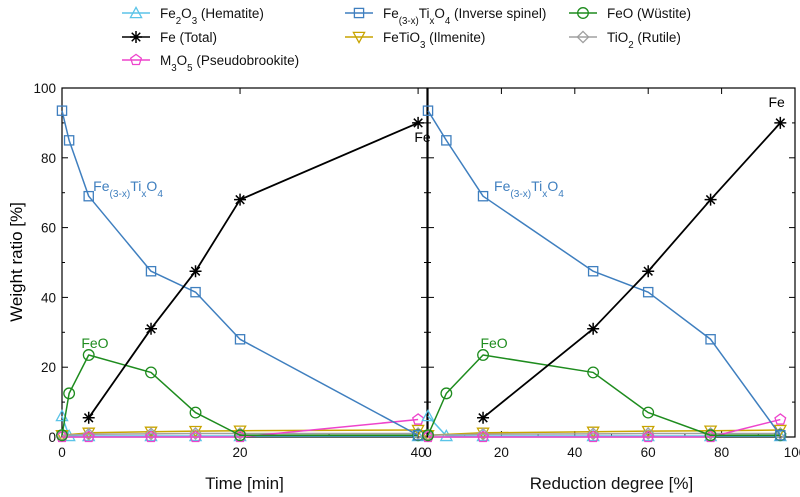  Describe the element at coordinates (359, 13) in the screenshot. I see `legend-marker-spinel` at that location.